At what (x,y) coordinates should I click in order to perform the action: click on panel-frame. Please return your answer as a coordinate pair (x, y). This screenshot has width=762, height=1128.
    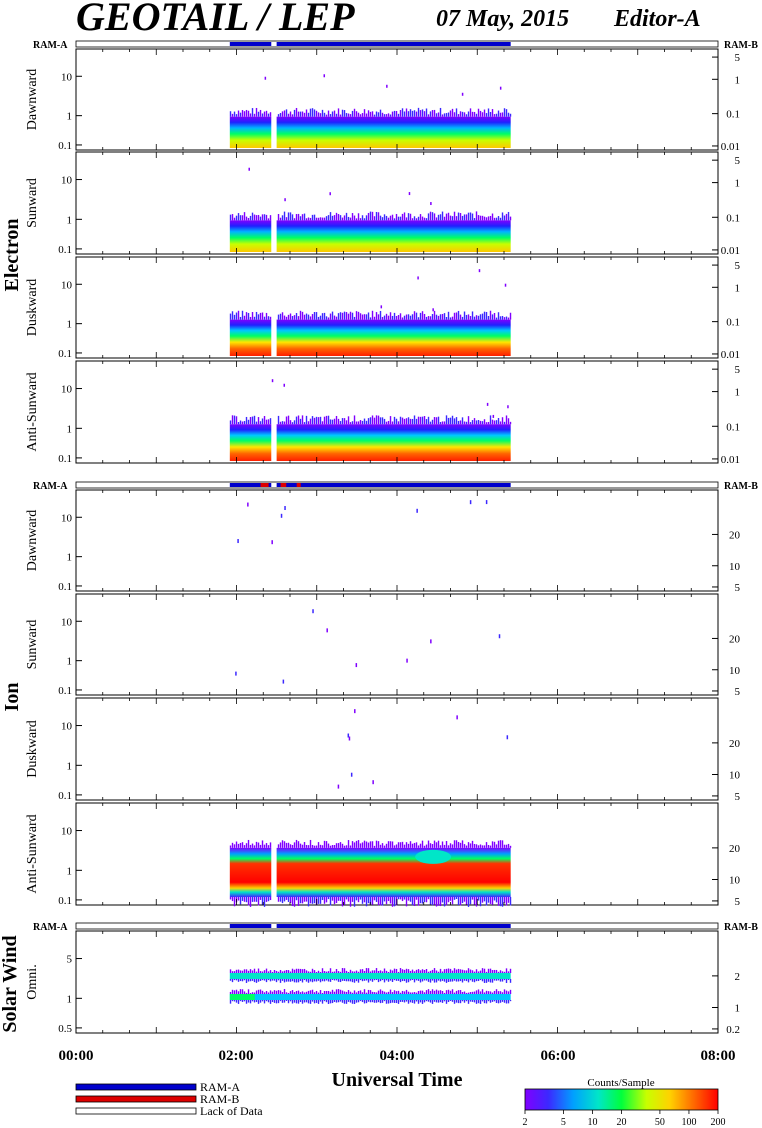
    Looking at the image, I should click on (397, 749).